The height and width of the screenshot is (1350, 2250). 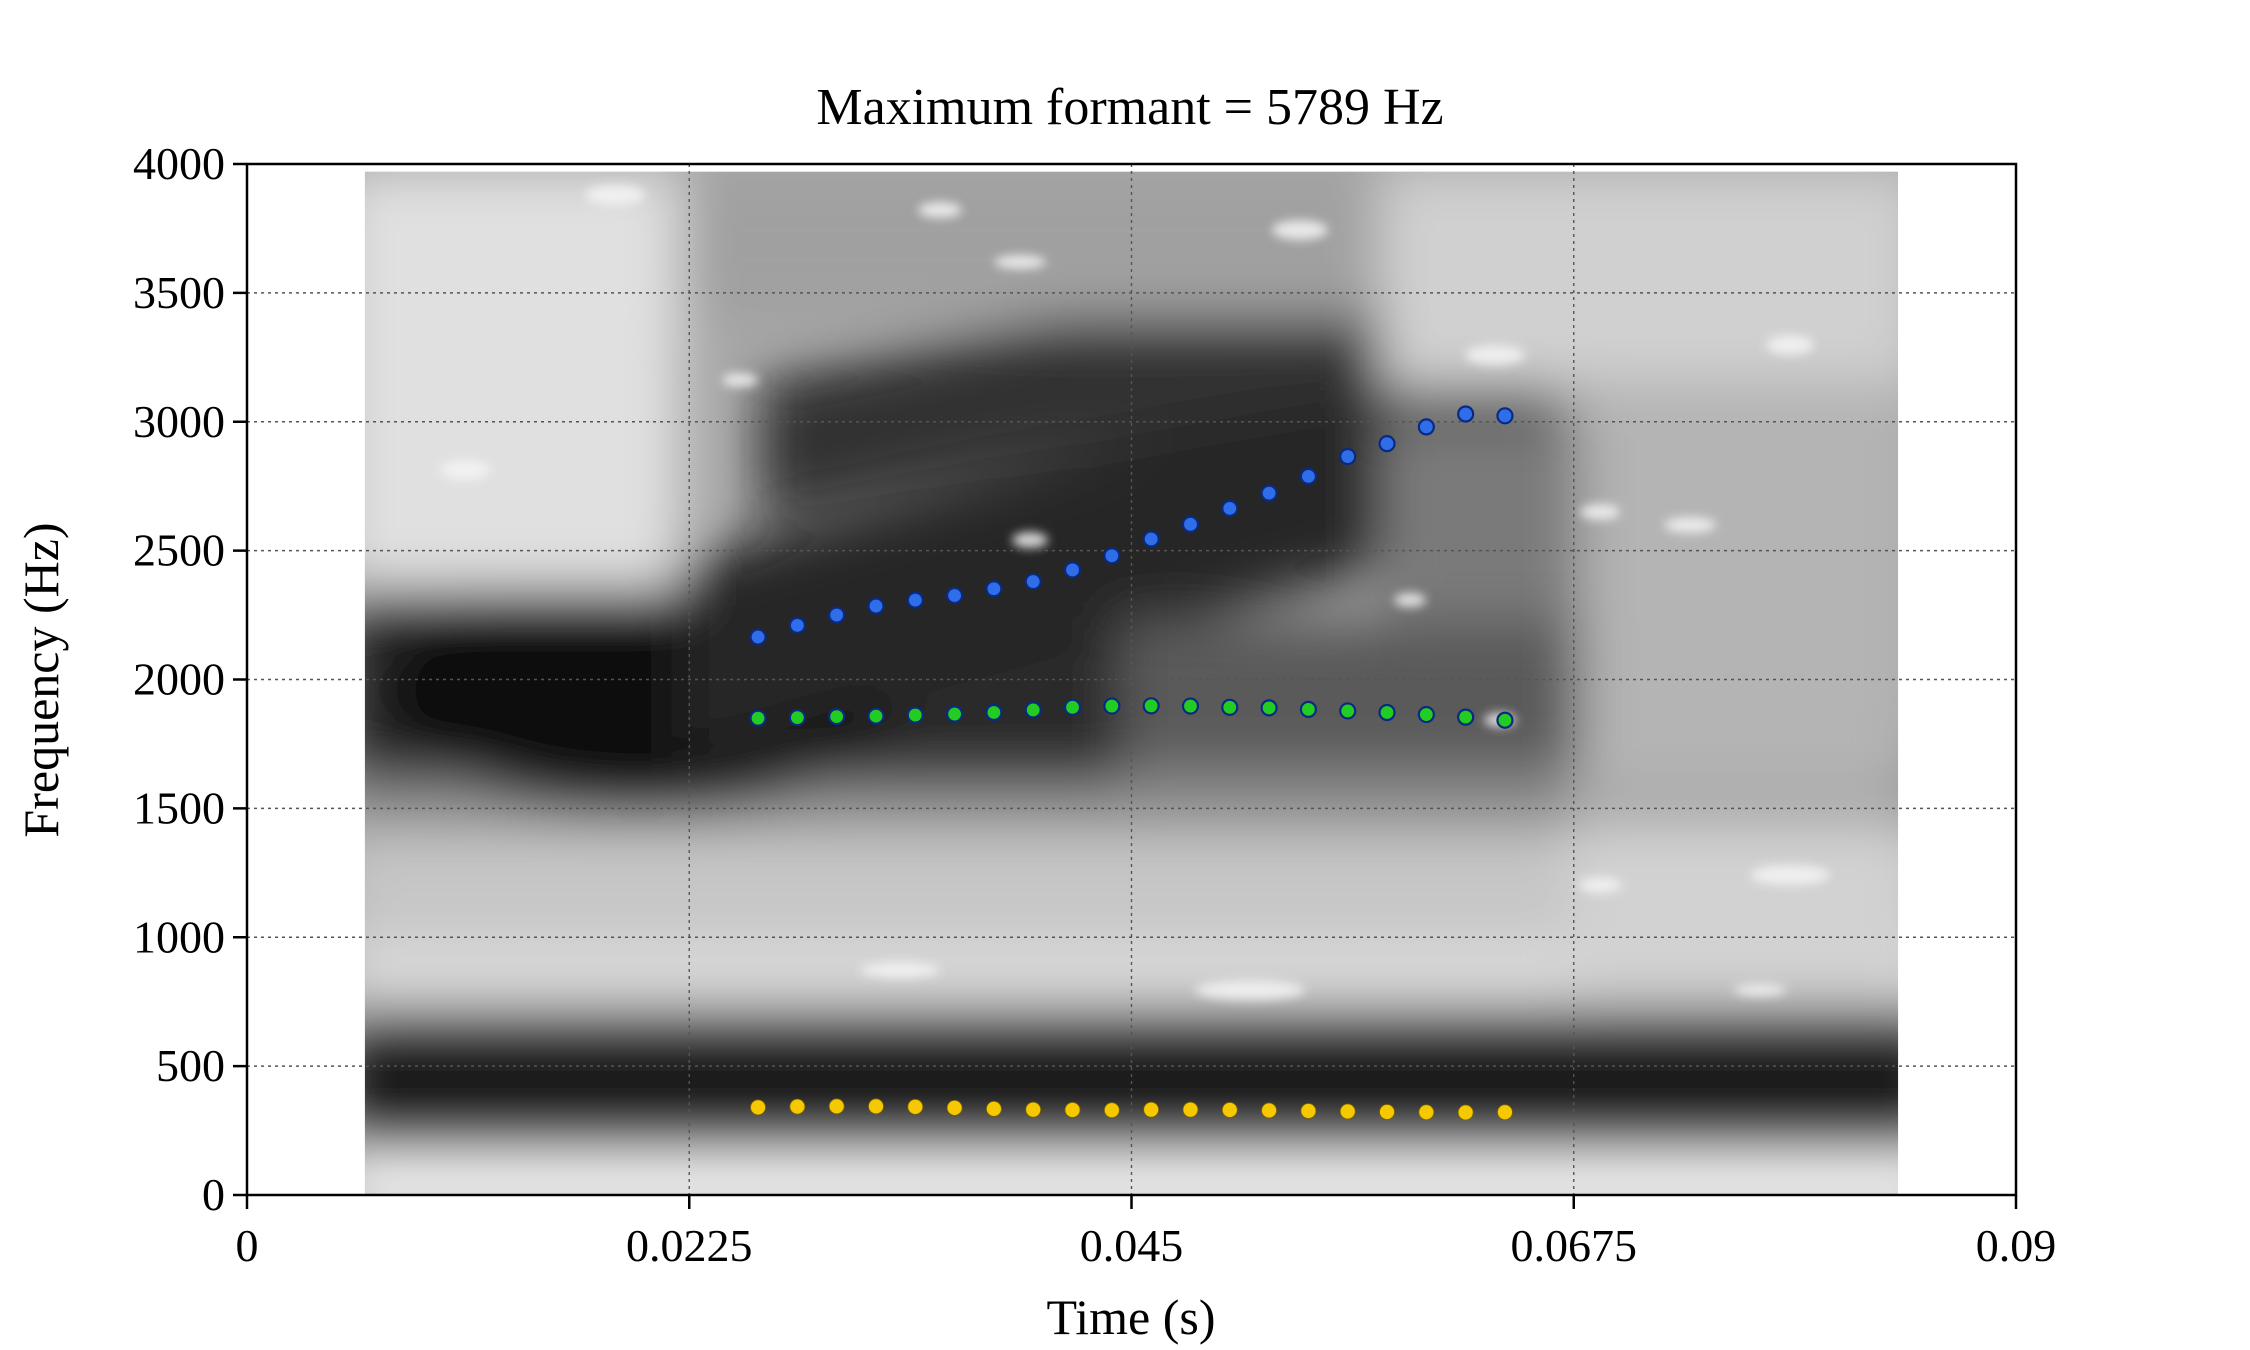 I want to click on x-tick-label: 0, so click(x=247, y=1245).